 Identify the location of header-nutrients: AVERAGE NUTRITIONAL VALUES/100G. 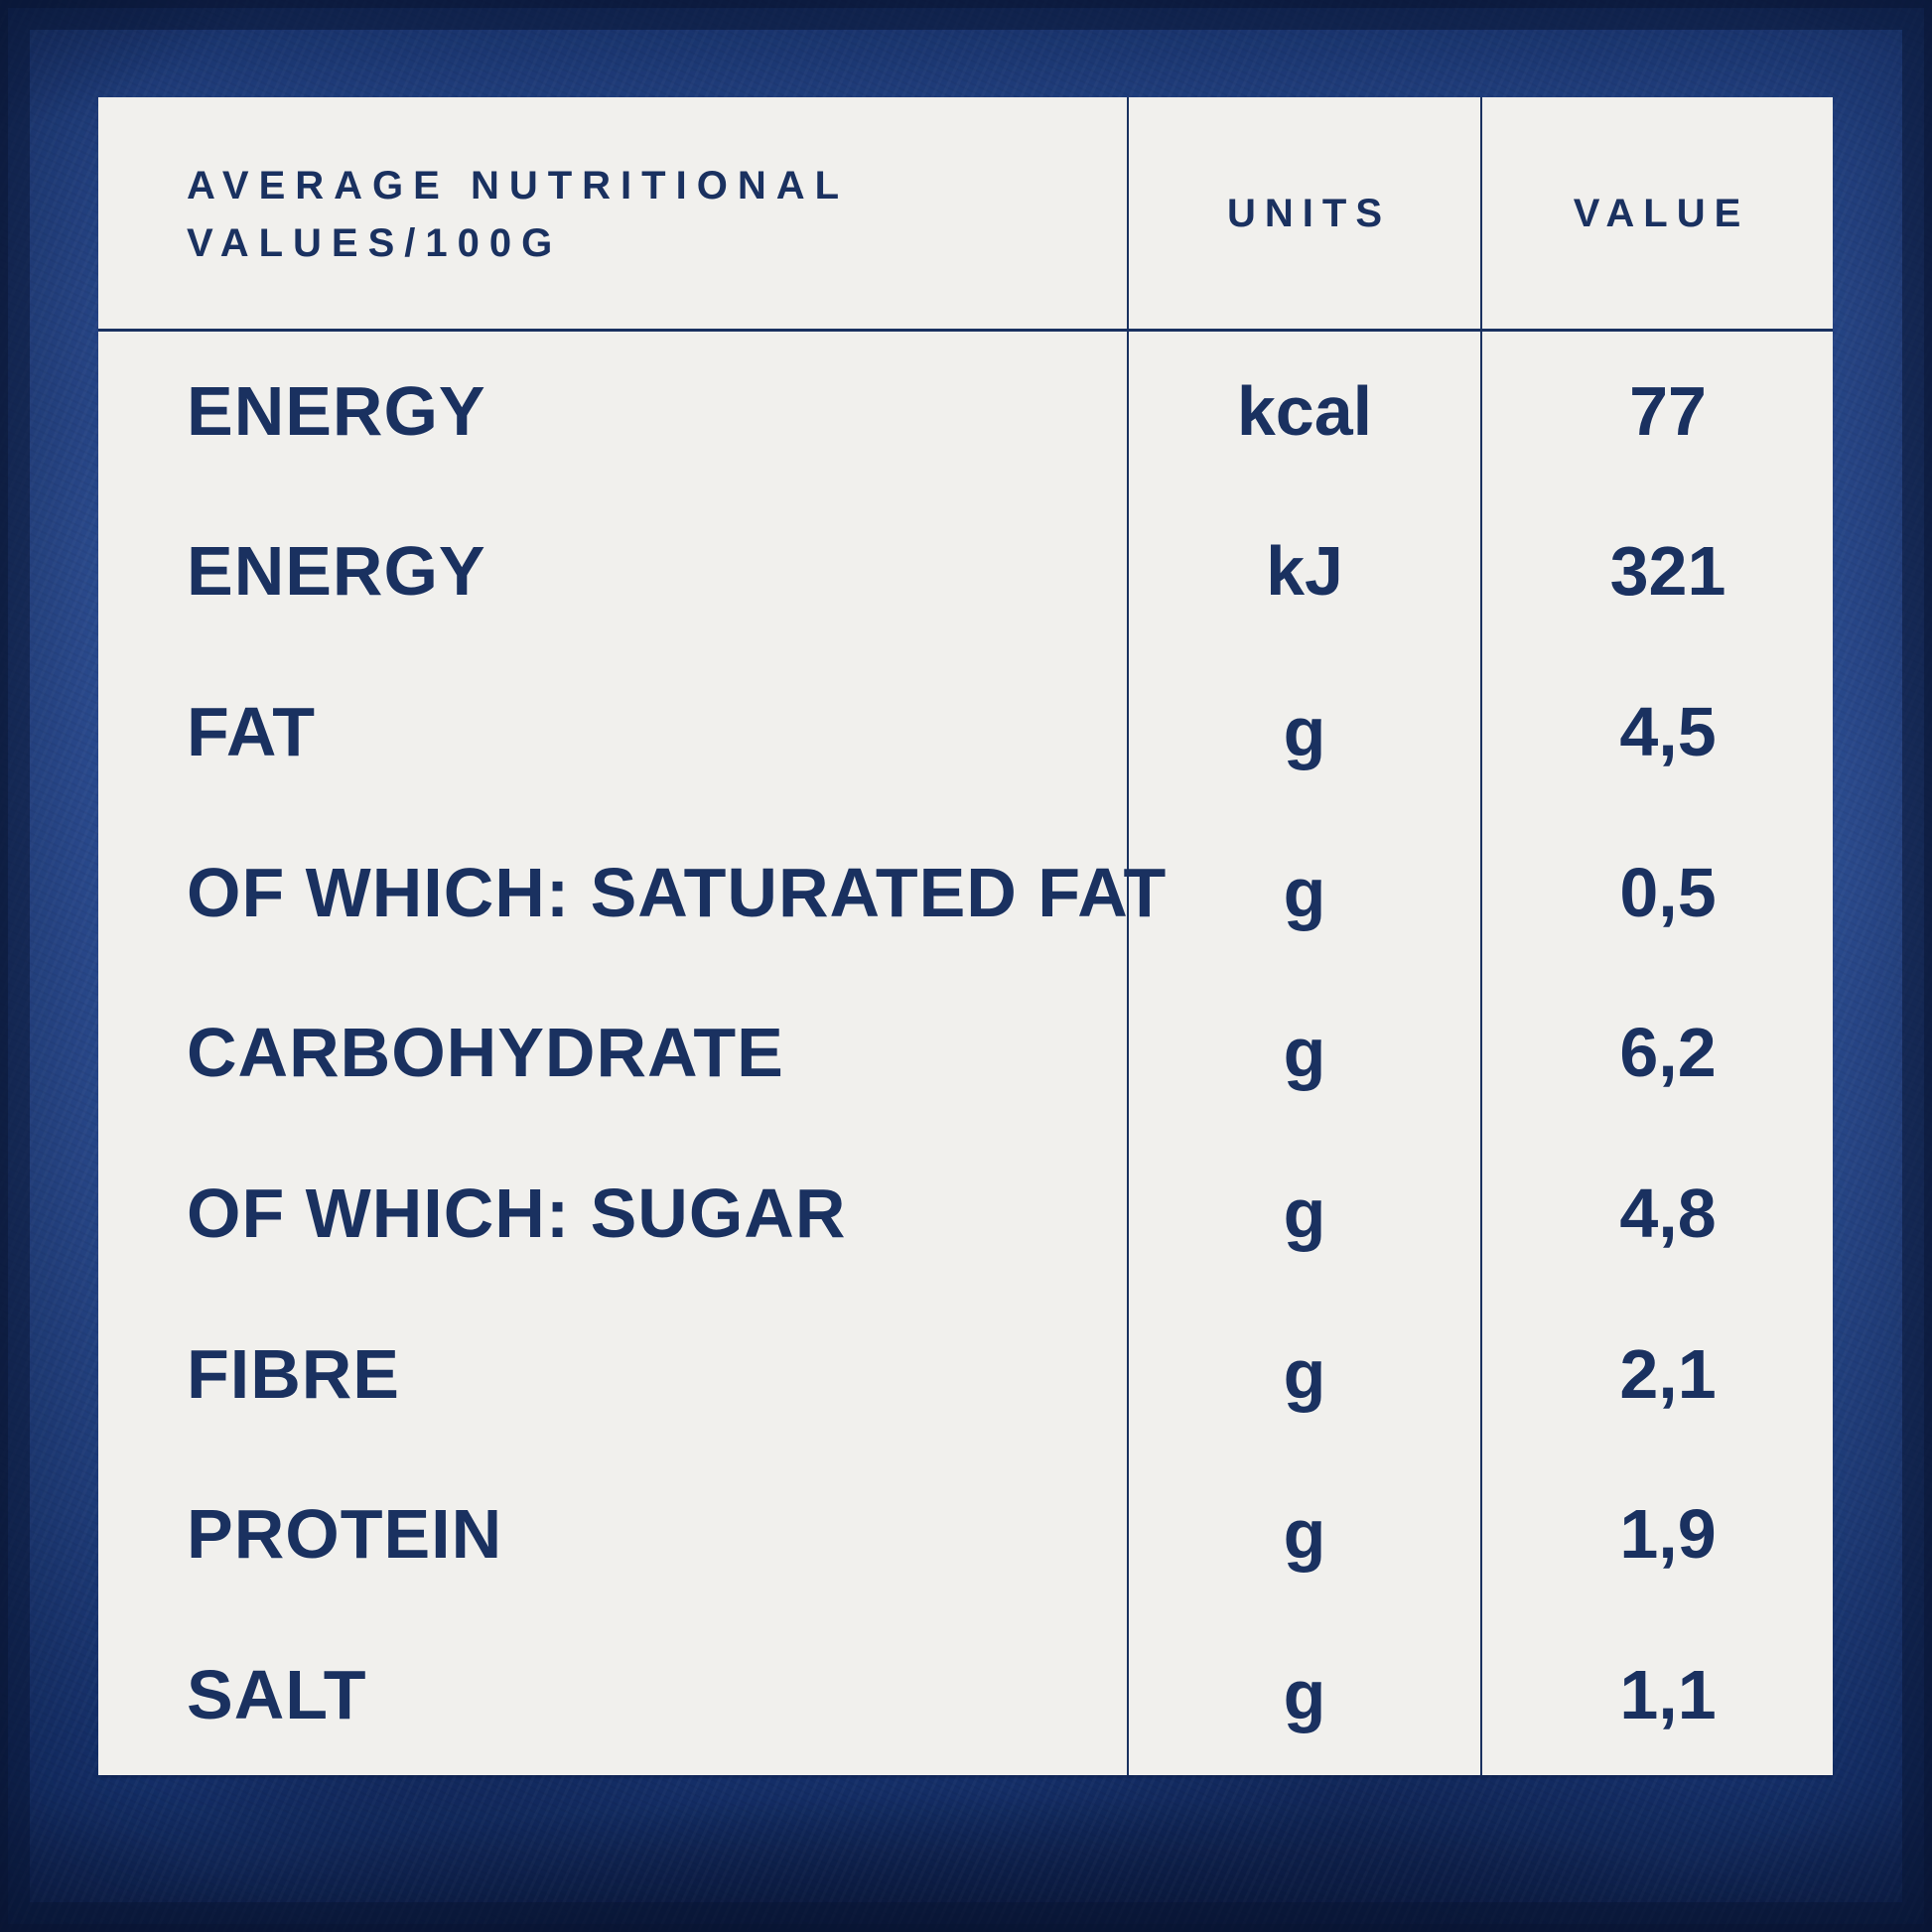
(613, 214).